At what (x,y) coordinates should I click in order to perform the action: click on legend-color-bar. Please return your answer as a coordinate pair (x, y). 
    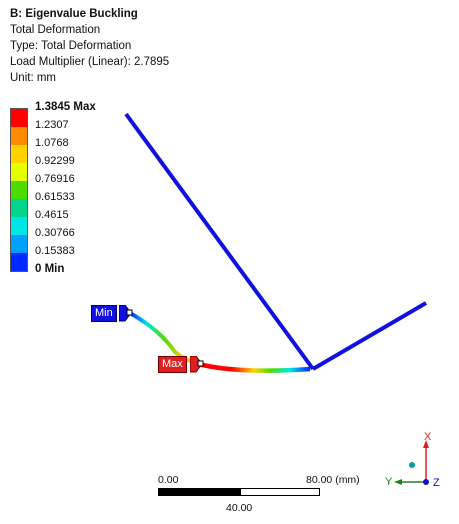
    Looking at the image, I should click on (19, 190).